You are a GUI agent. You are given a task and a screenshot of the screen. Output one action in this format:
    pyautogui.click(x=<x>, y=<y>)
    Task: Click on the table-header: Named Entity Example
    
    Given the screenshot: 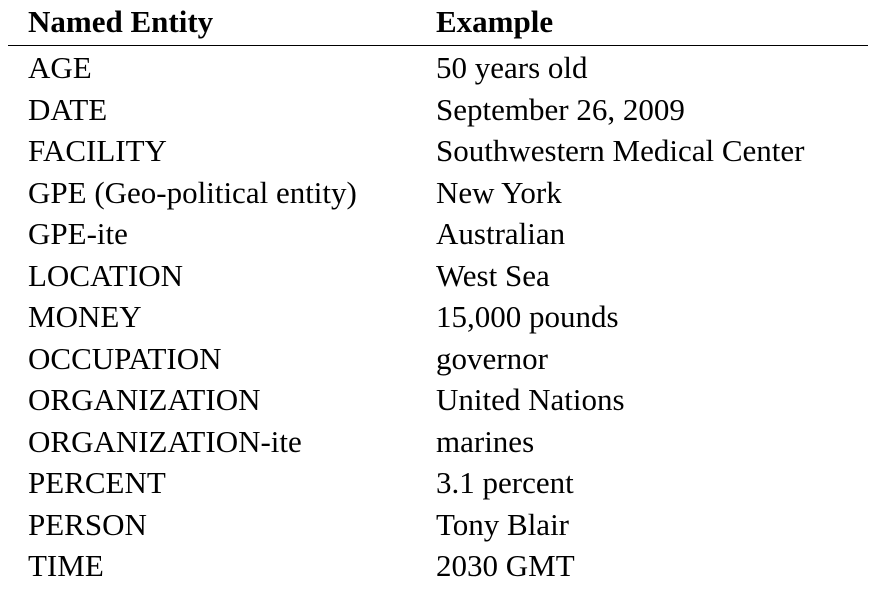 What is the action you would take?
    pyautogui.click(x=439, y=23)
    